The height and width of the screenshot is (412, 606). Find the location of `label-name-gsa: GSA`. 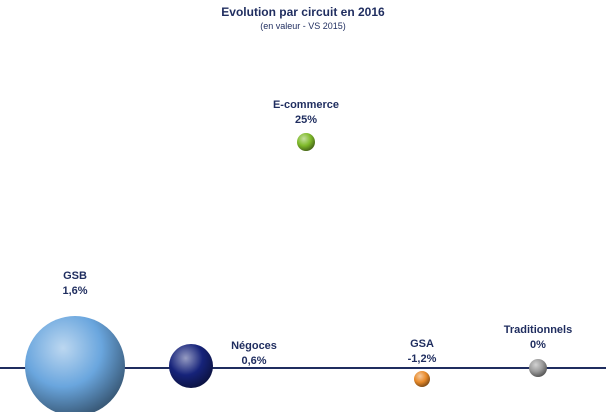

label-name-gsa: GSA is located at coordinates (422, 344).